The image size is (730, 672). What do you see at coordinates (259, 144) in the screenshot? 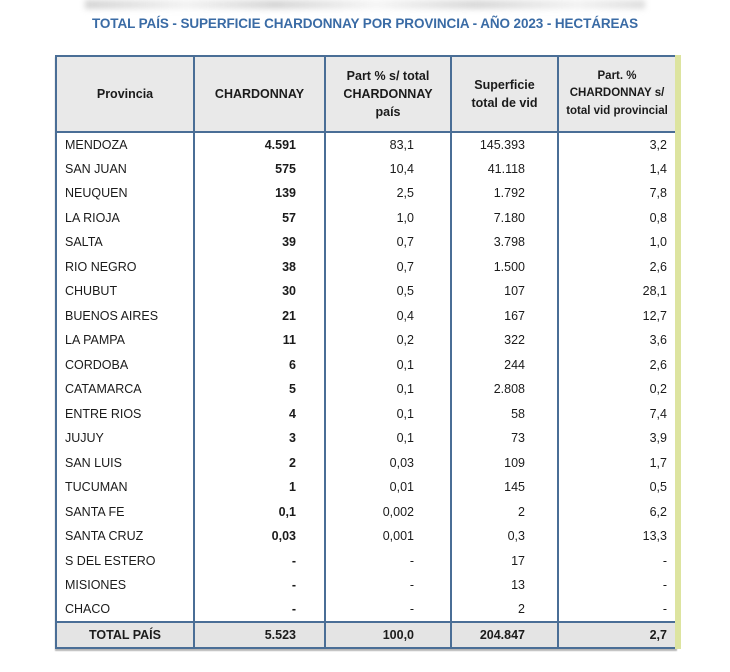
I see `cell-chardonnay: 4.591` at bounding box center [259, 144].